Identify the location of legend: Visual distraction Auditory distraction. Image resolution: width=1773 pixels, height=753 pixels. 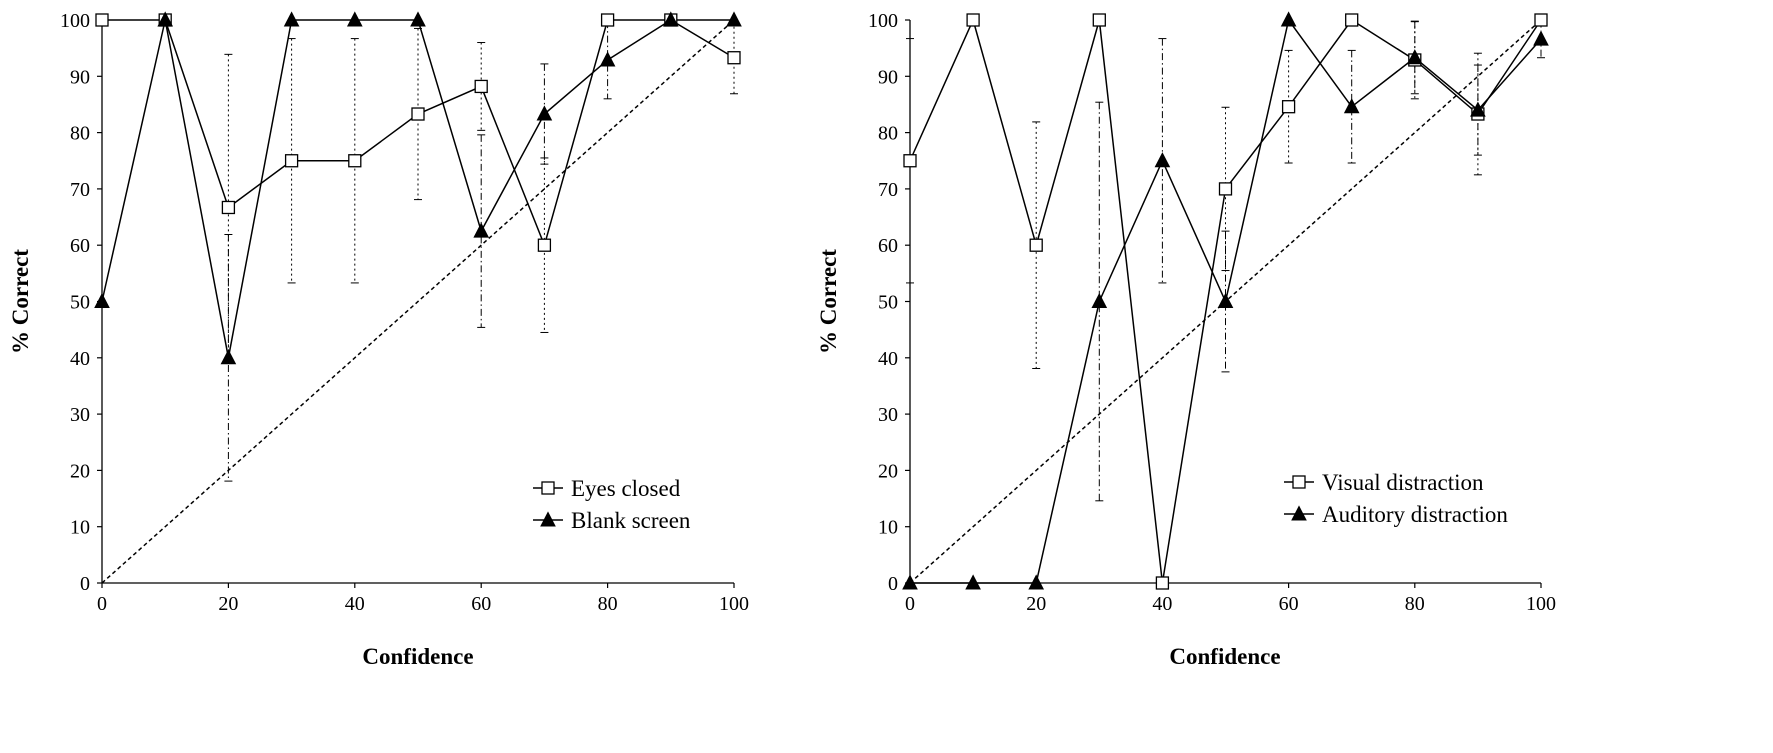
(1396, 498).